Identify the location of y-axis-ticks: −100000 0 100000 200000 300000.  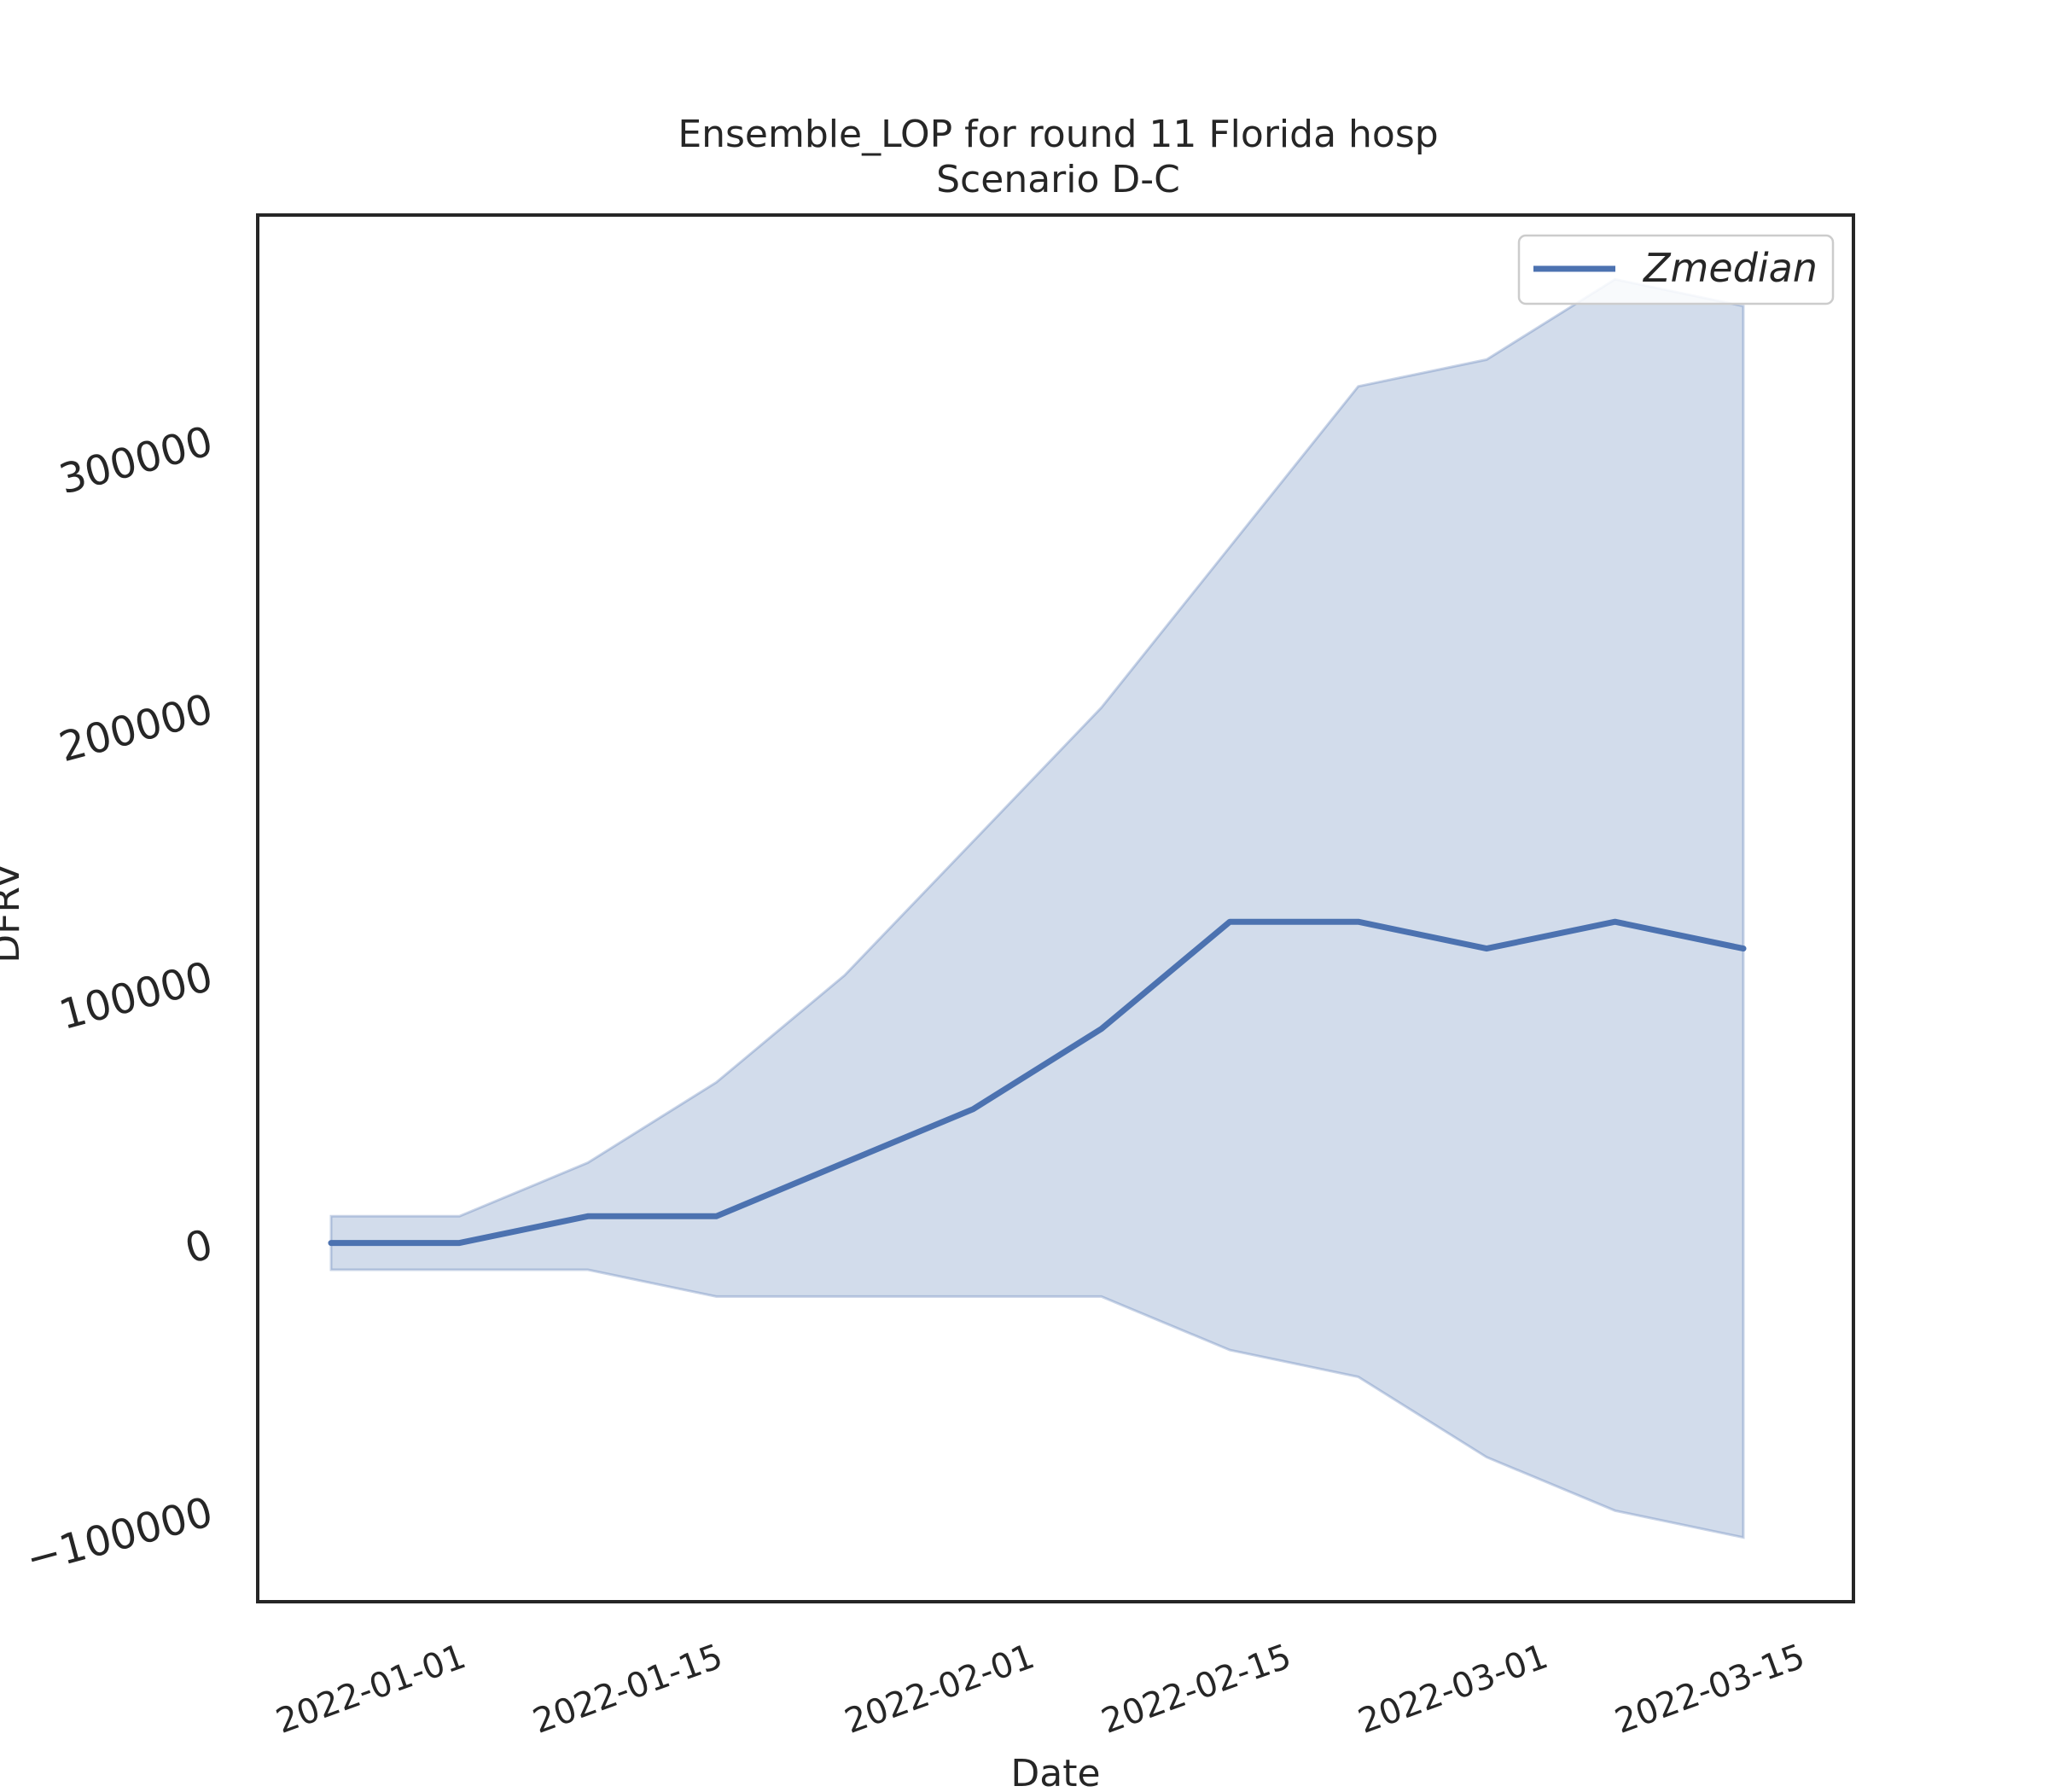
(120, 1001).